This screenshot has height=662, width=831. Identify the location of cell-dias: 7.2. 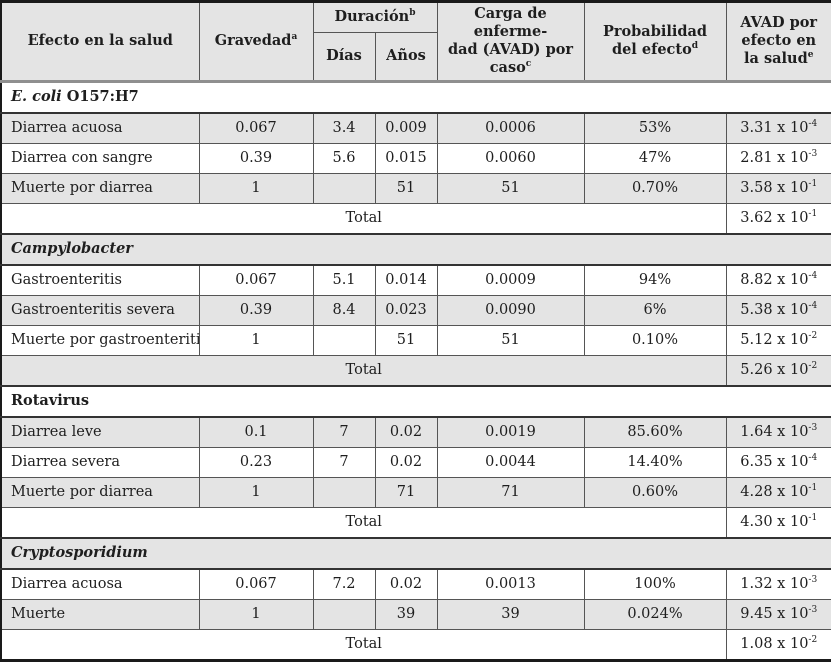
(344, 584).